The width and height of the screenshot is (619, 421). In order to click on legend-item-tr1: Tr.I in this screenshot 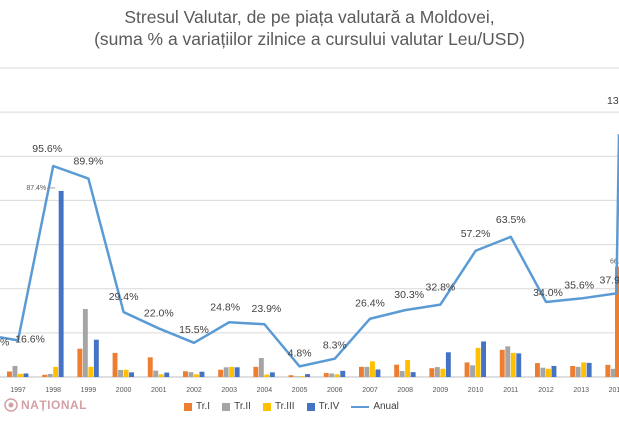, I will do `click(197, 406)`.